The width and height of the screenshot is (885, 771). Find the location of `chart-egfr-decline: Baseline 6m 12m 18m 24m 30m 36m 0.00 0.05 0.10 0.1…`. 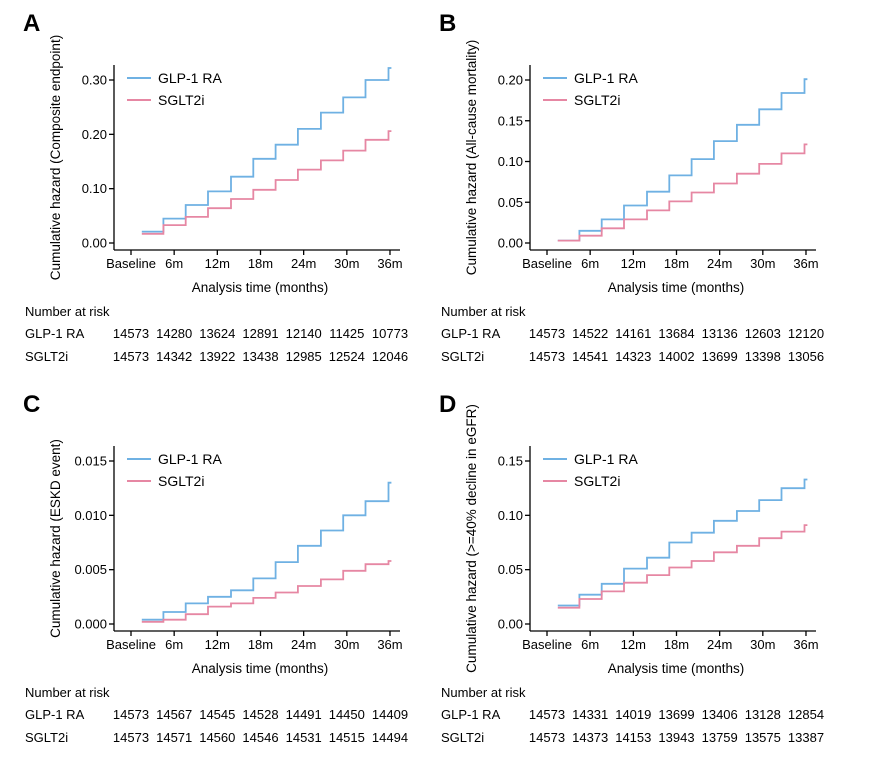

chart-egfr-decline: Baseline 6m 12m 18m 24m 30m 36m 0.00 0.05 0.10 0.1… is located at coordinates (641, 540).